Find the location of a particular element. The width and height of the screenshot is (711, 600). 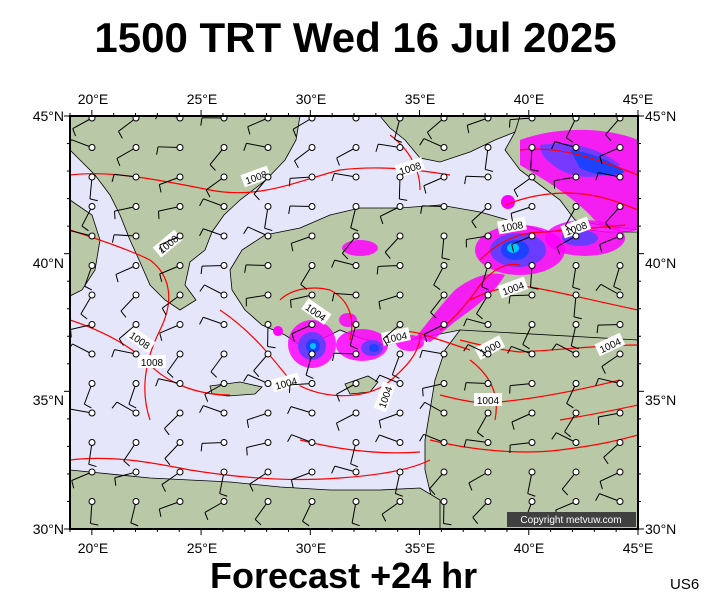

lon-tick-label: 35°E is located at coordinates (420, 548).